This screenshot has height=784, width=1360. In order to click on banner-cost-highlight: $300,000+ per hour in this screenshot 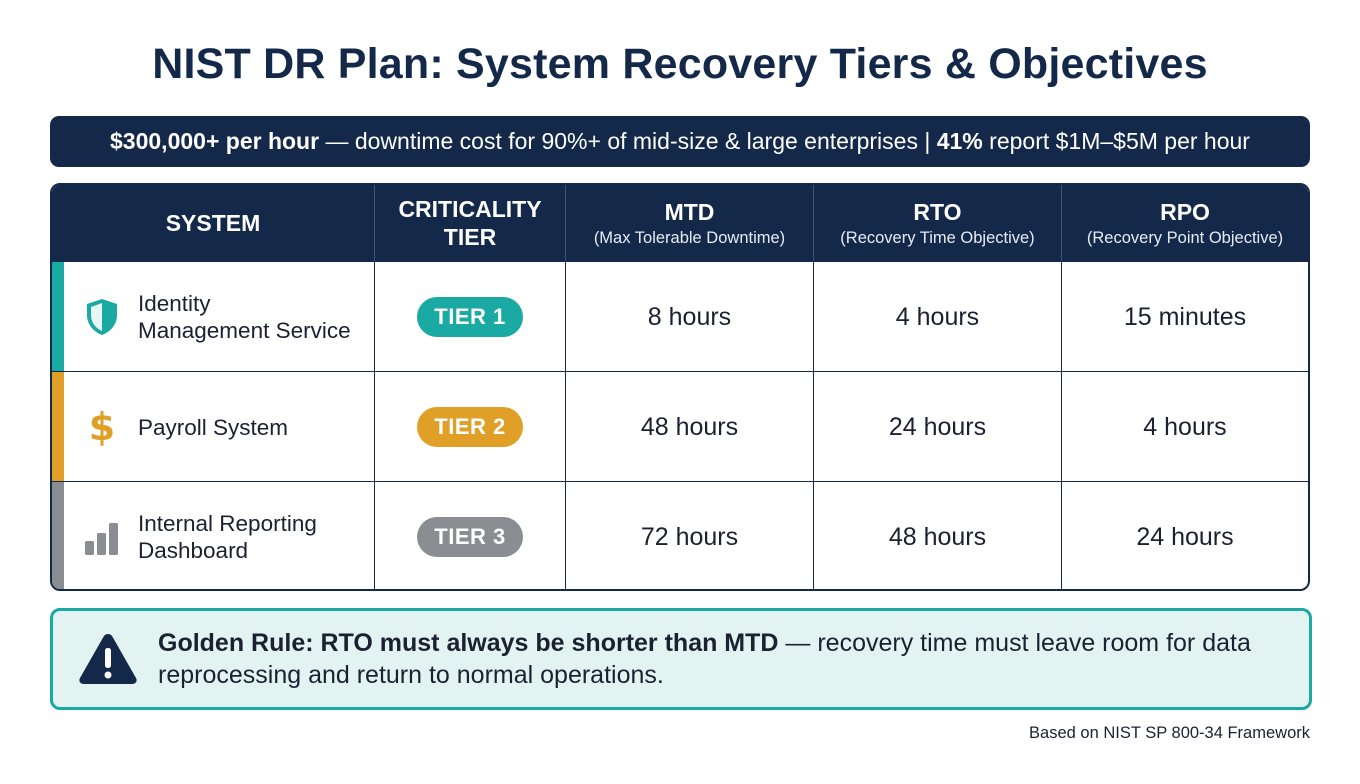, I will do `click(215, 141)`.